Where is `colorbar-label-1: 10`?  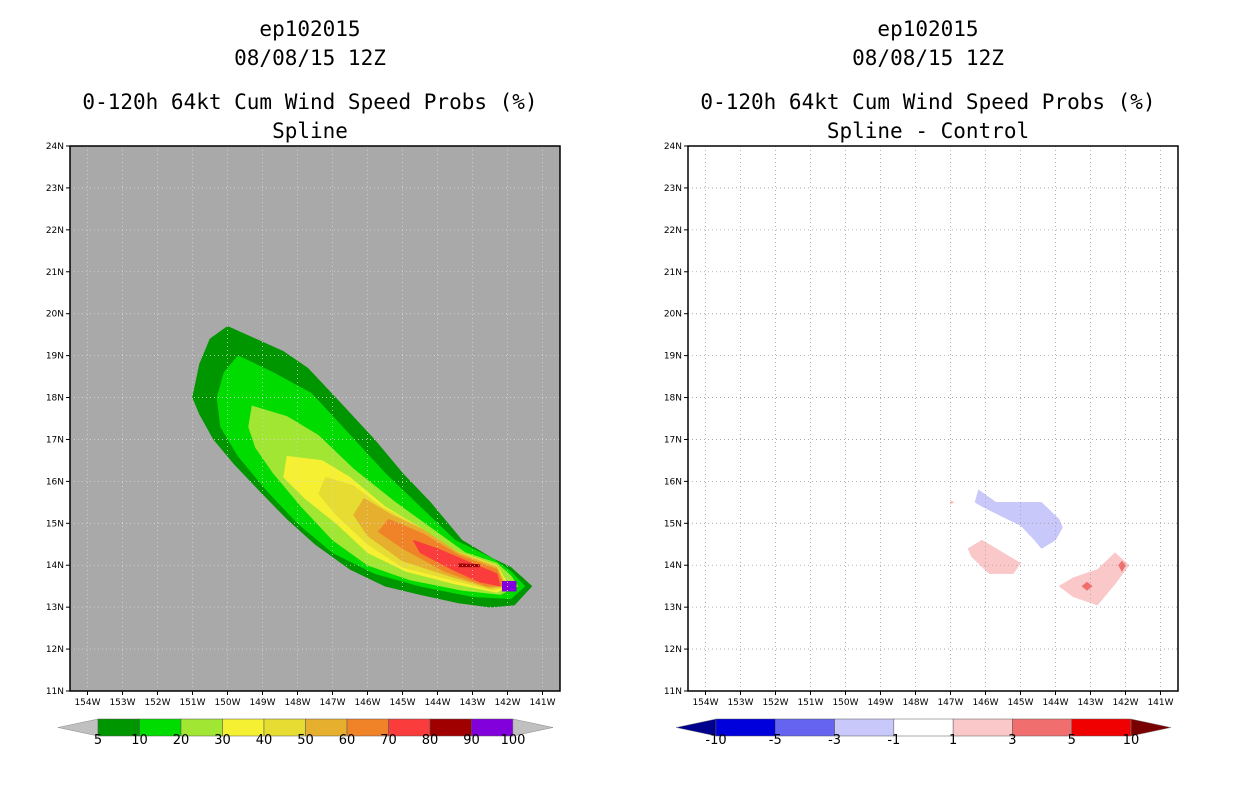 colorbar-label-1: 10 is located at coordinates (139, 740).